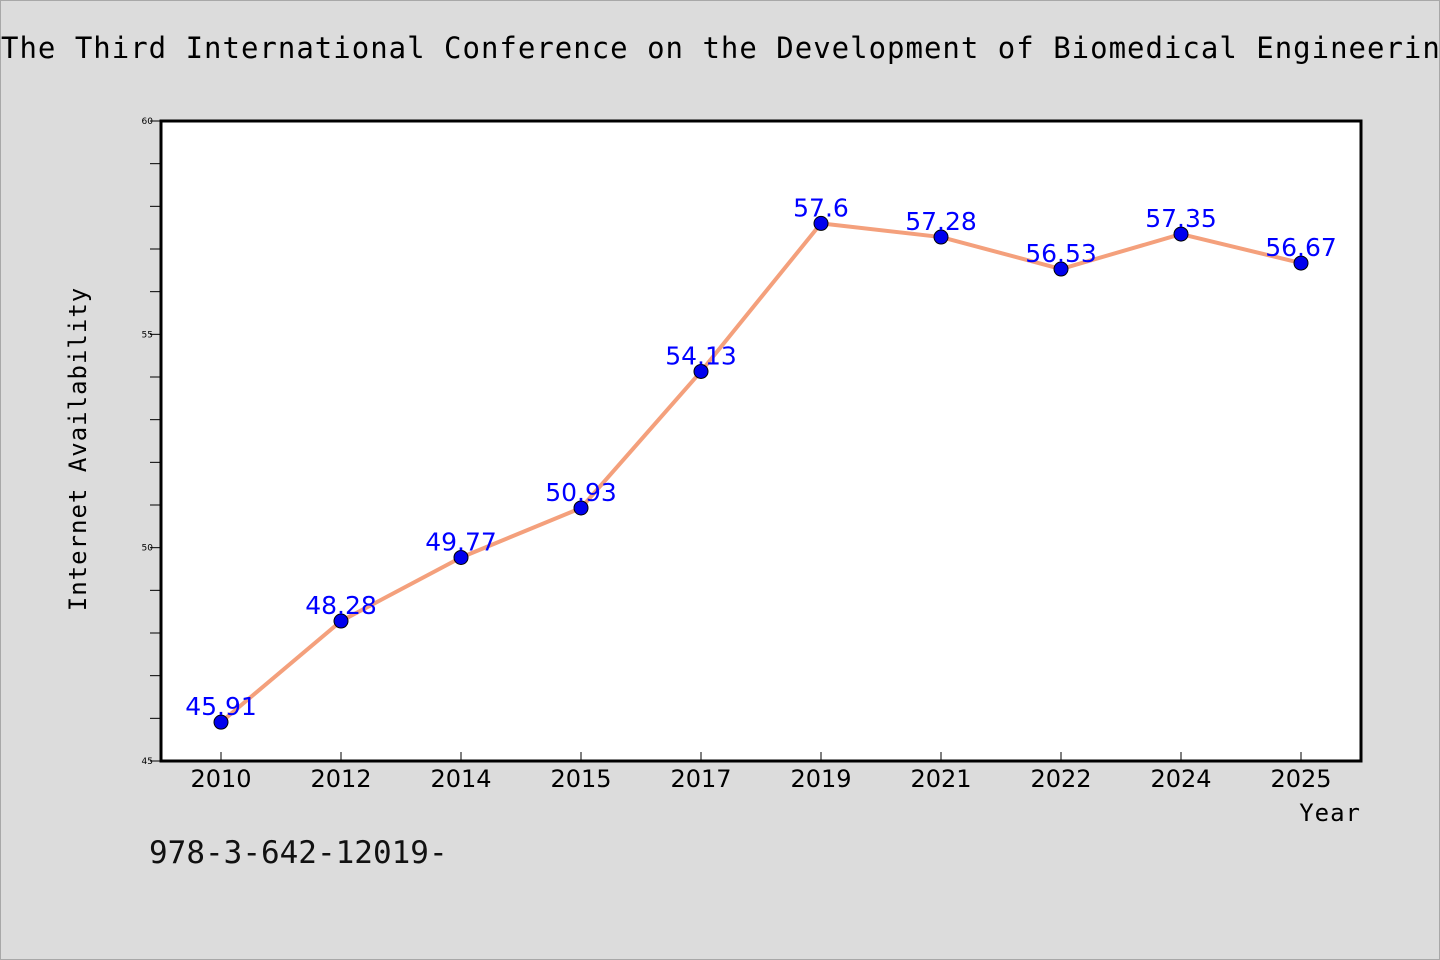 This screenshot has width=1440, height=960. I want to click on y-tick-label: 45, so click(147, 762).